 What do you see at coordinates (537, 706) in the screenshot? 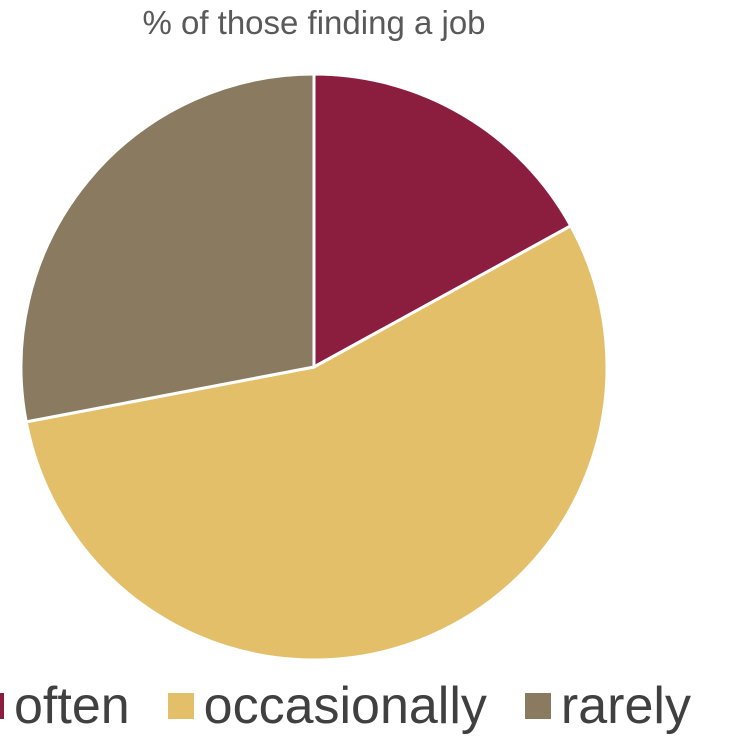
I see `legend-swatch-rarely` at bounding box center [537, 706].